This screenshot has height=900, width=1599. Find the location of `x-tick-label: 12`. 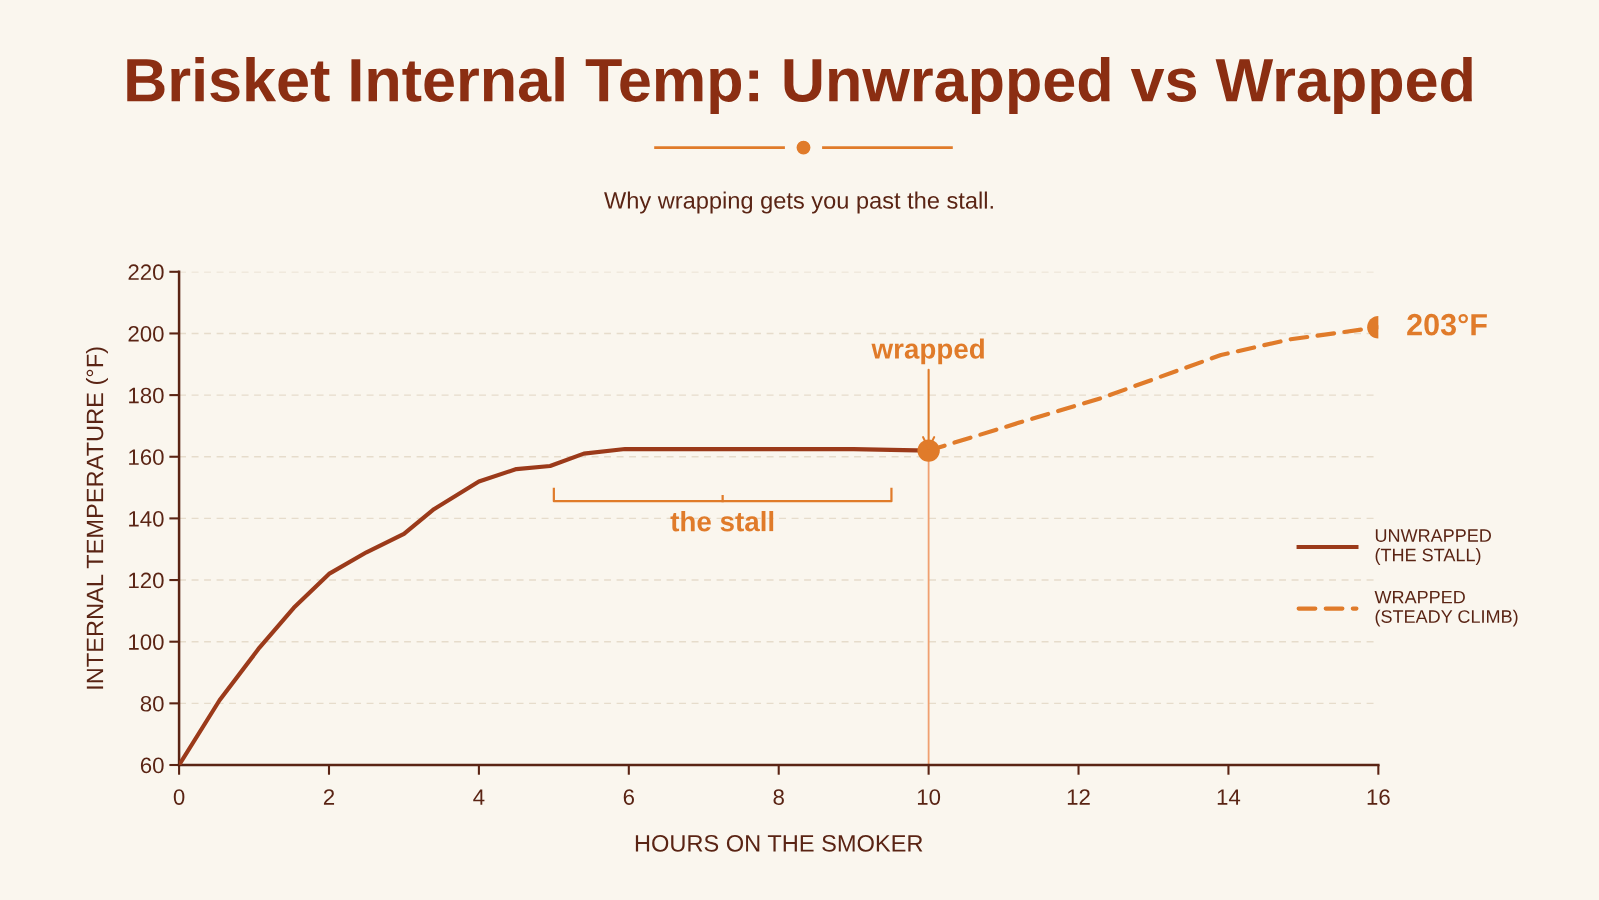

x-tick-label: 12 is located at coordinates (1078, 797).